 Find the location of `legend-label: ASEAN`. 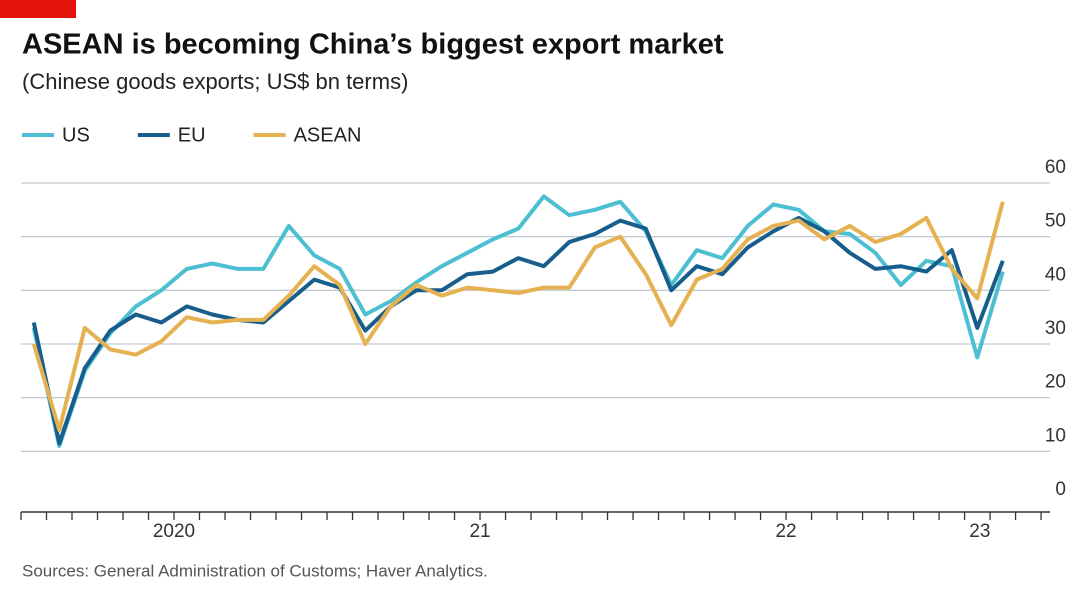

legend-label: ASEAN is located at coordinates (328, 135).